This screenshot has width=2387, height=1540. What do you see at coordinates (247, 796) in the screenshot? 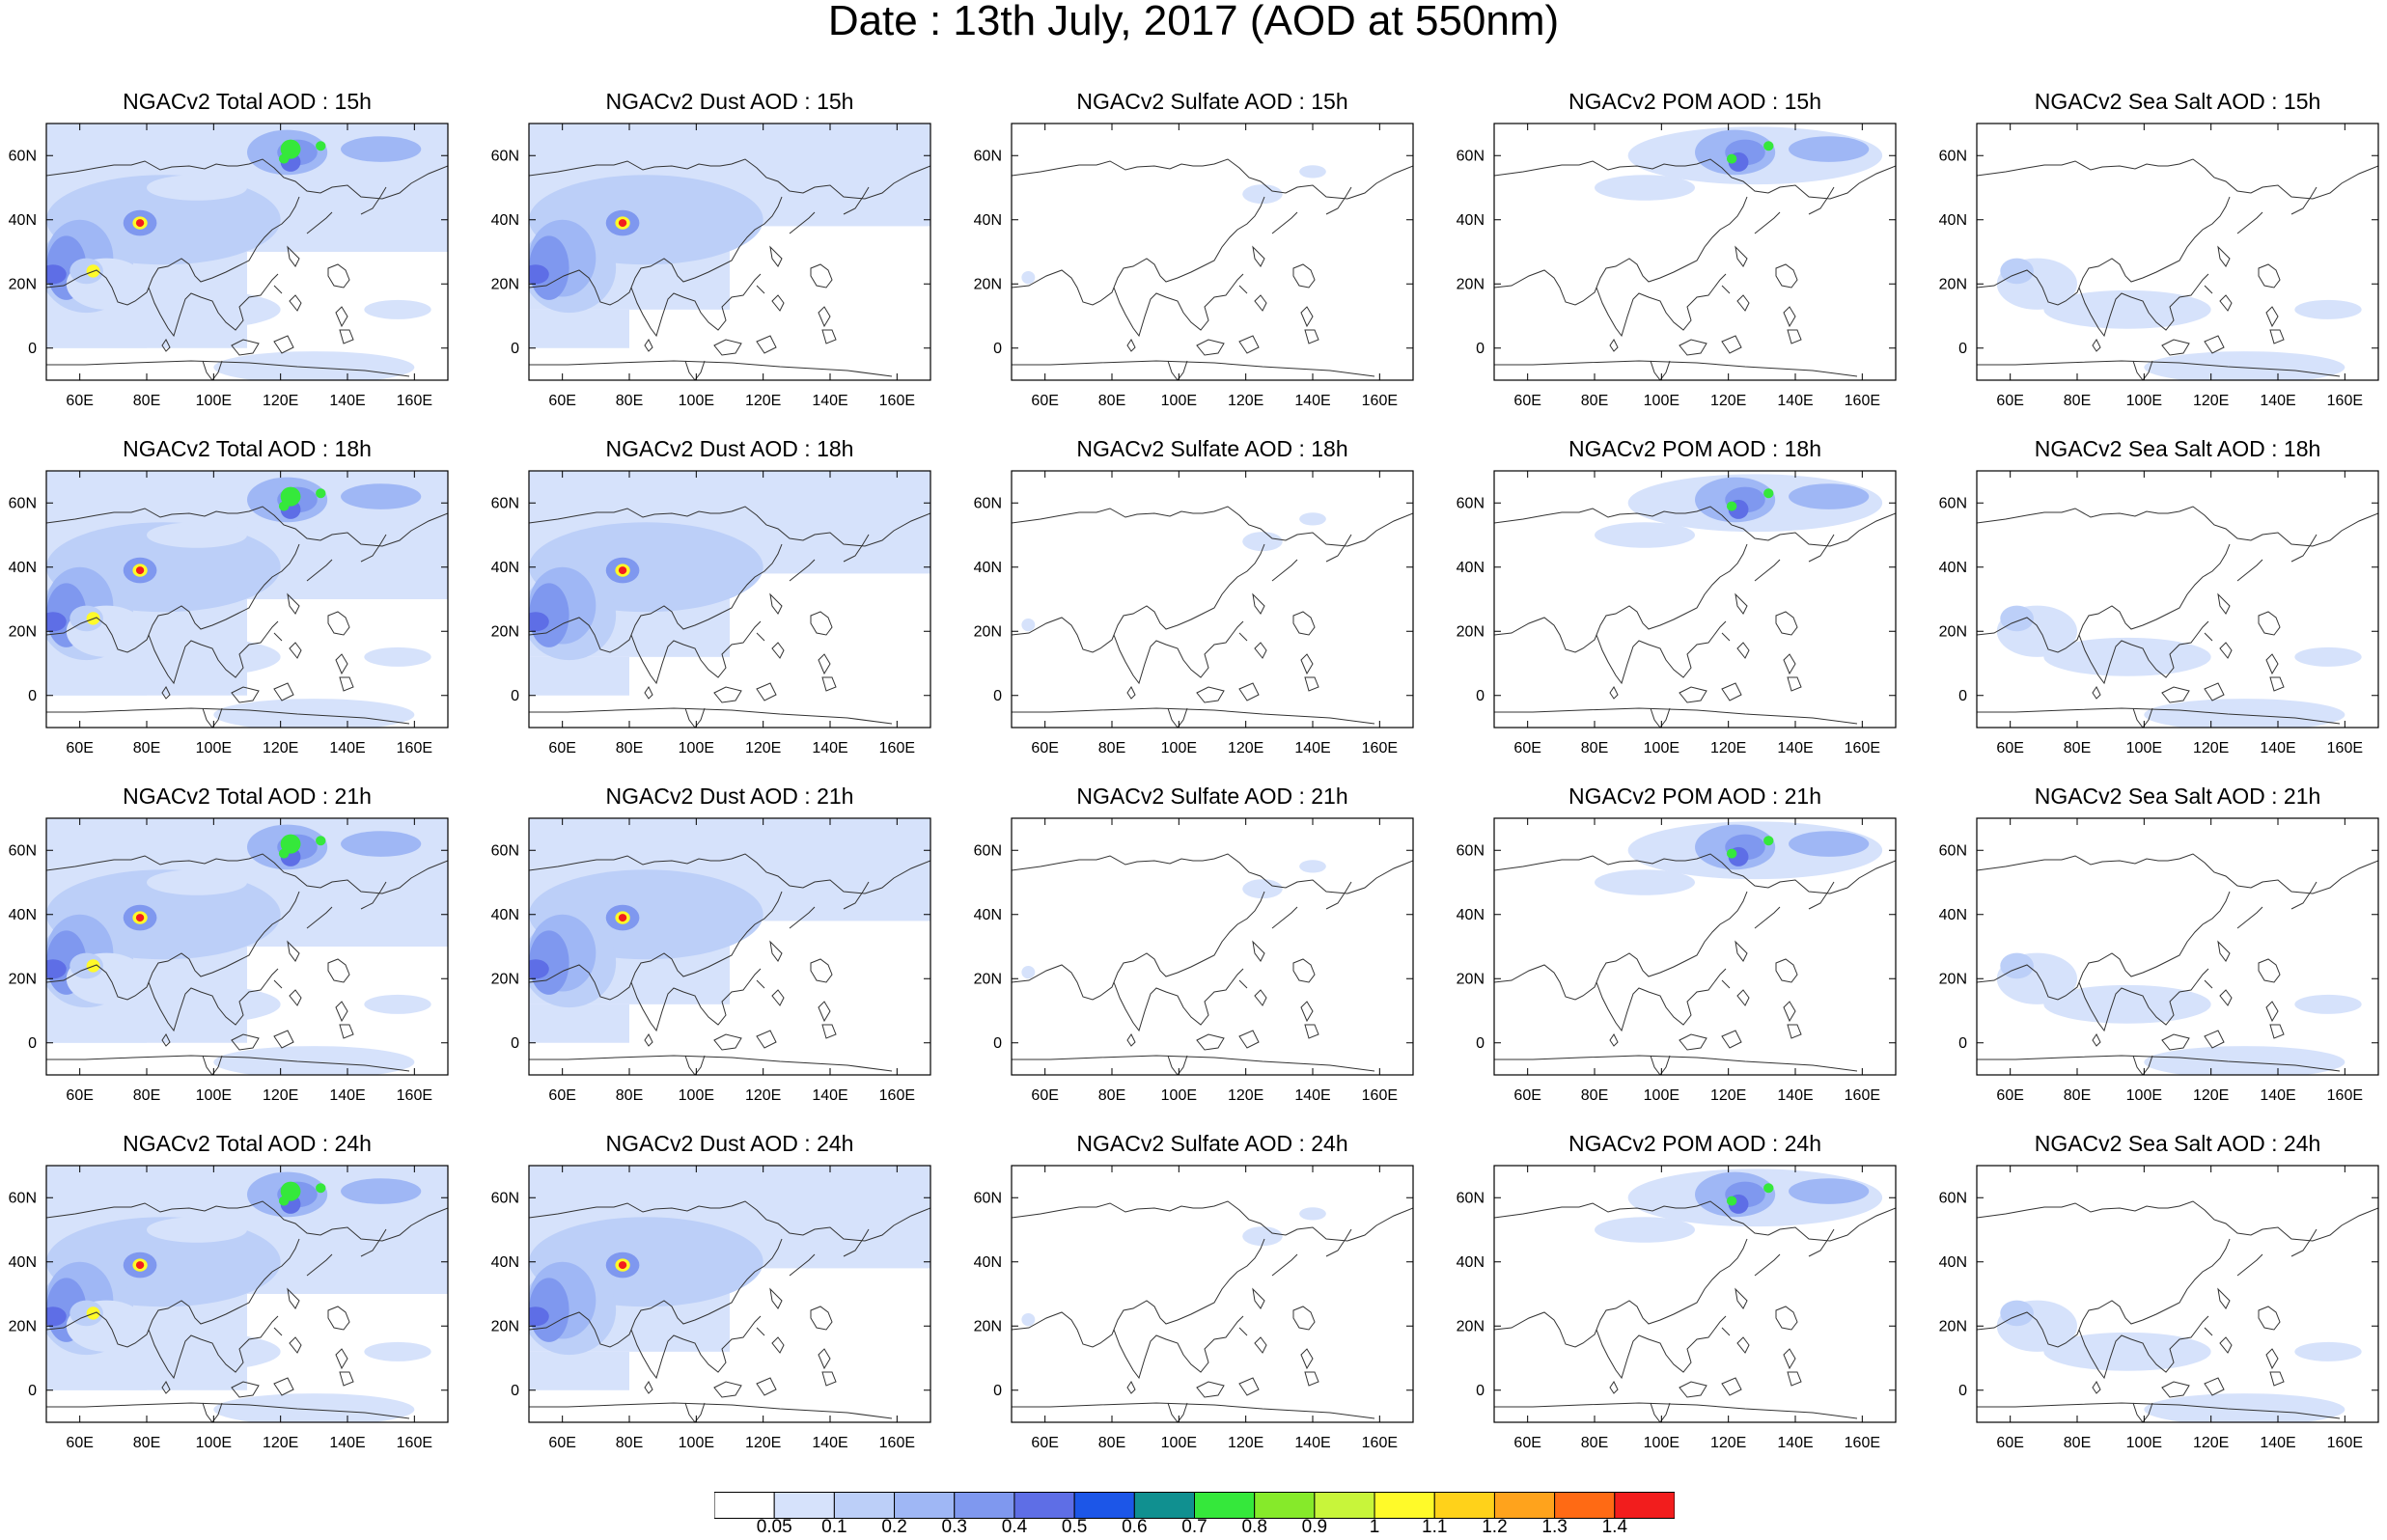
I see `panel-title-total-2: NGACv2 Total AOD : 21h` at bounding box center [247, 796].